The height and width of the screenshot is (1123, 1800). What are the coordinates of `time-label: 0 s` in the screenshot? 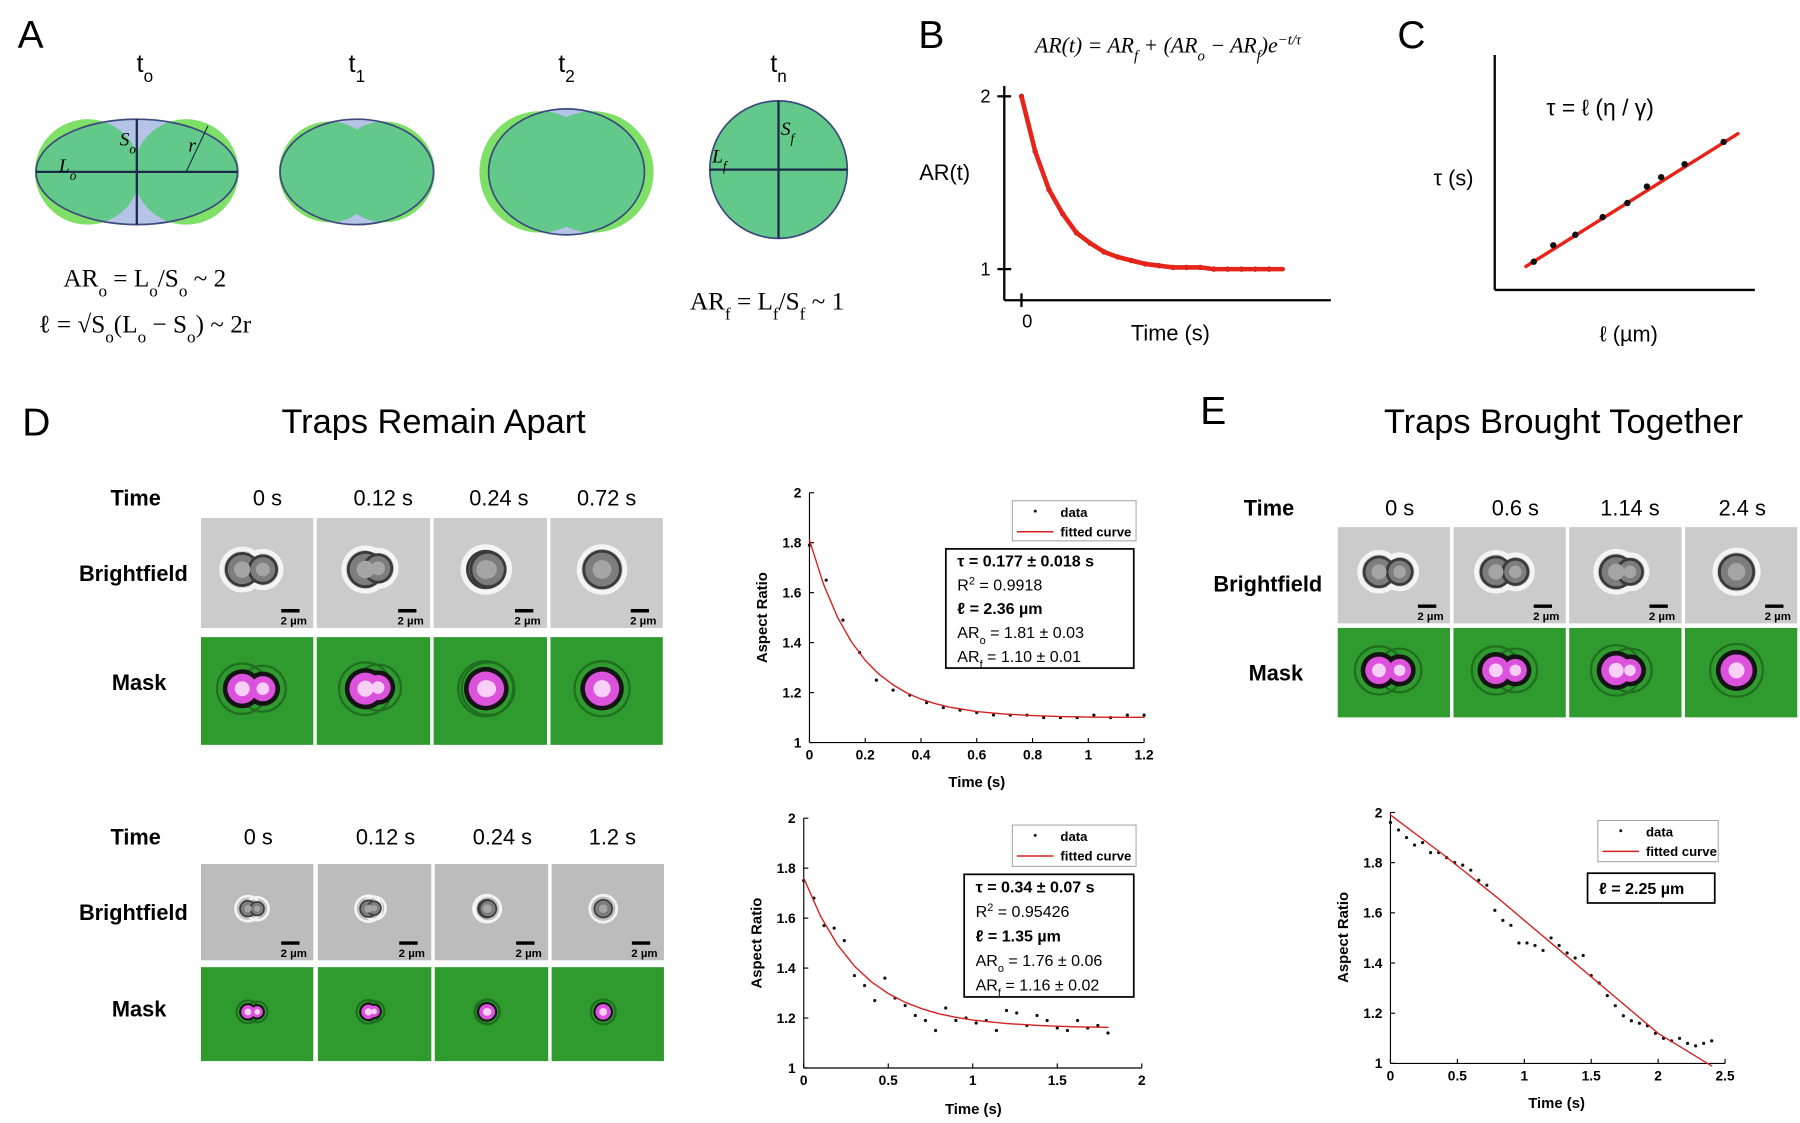 It's located at (267, 497).